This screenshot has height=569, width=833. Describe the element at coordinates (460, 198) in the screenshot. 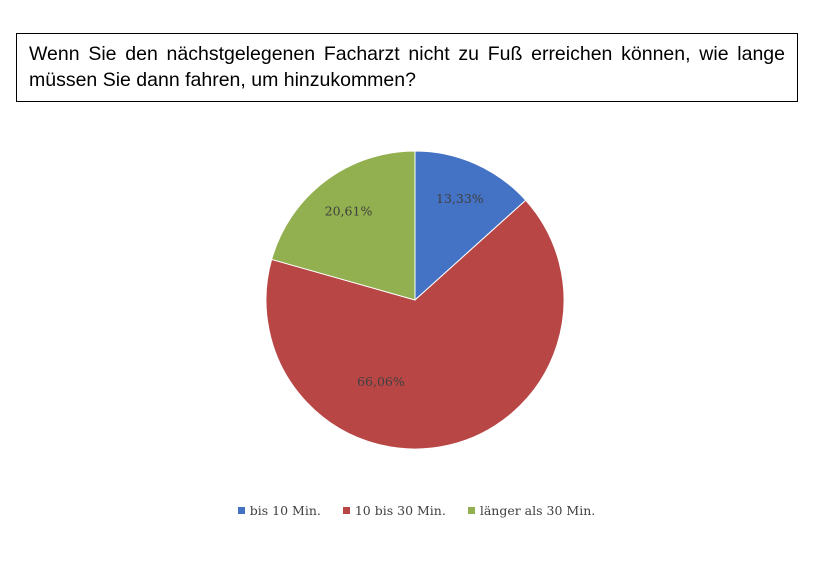

I see `slice-data-label-1: 13,33%` at that location.